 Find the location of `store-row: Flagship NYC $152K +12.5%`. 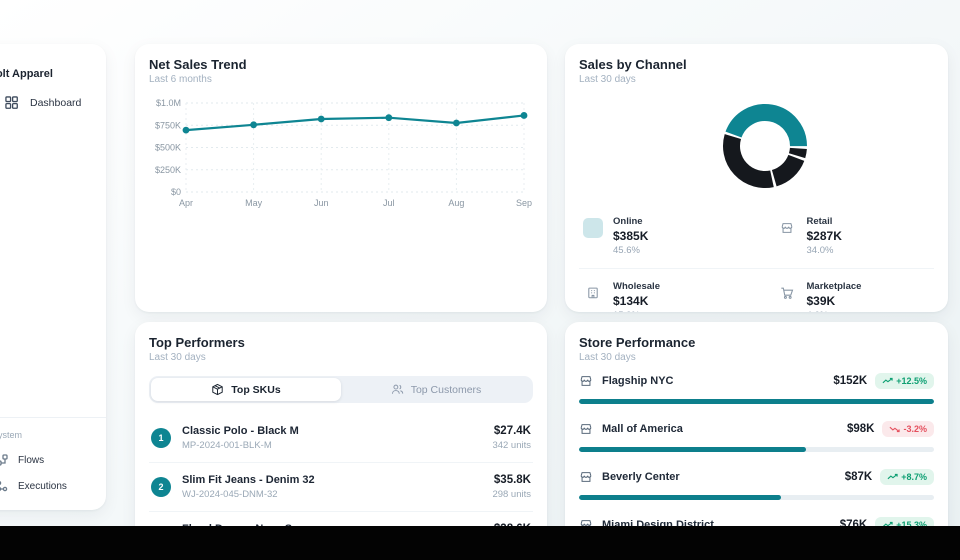

store-row: Flagship NYC $152K +12.5% is located at coordinates (756, 387).